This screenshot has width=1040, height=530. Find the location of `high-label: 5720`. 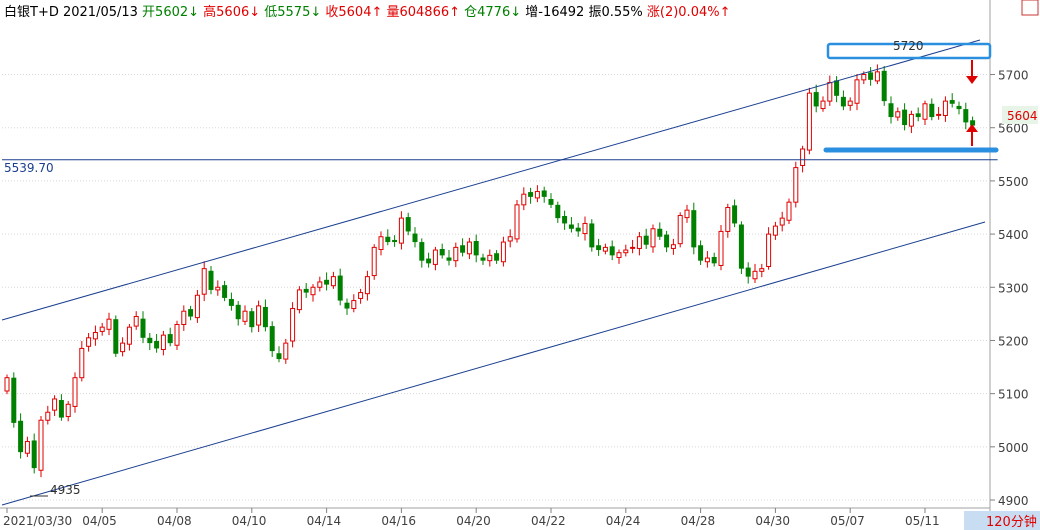

high-label: 5720 is located at coordinates (908, 46).